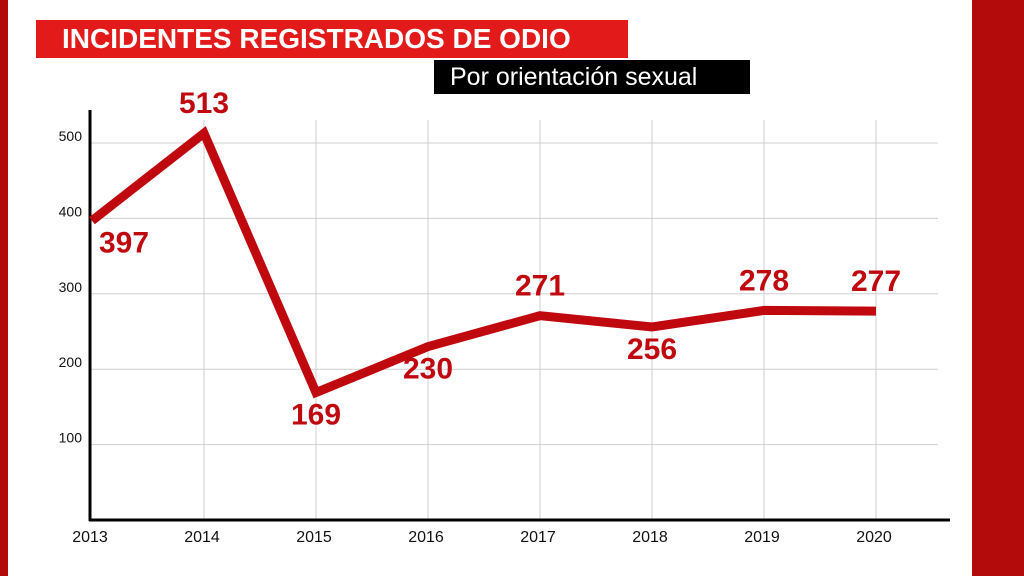 The image size is (1024, 576). I want to click on data-label: 277, so click(876, 281).